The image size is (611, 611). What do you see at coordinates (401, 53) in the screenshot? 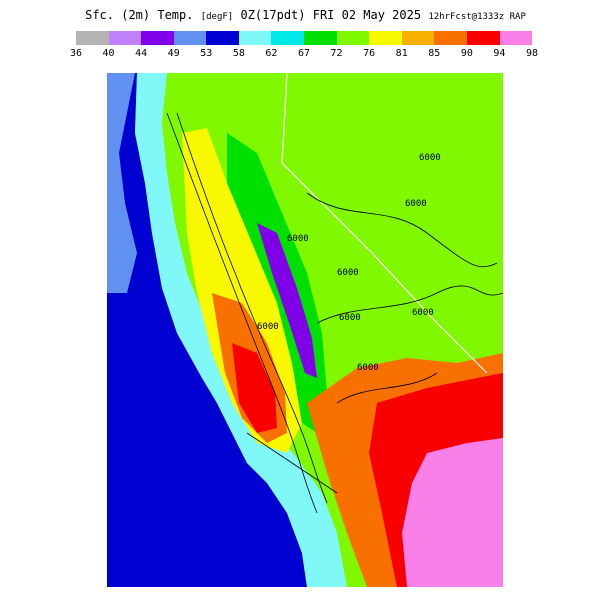
I see `legend-tick-label: 81` at bounding box center [401, 53].